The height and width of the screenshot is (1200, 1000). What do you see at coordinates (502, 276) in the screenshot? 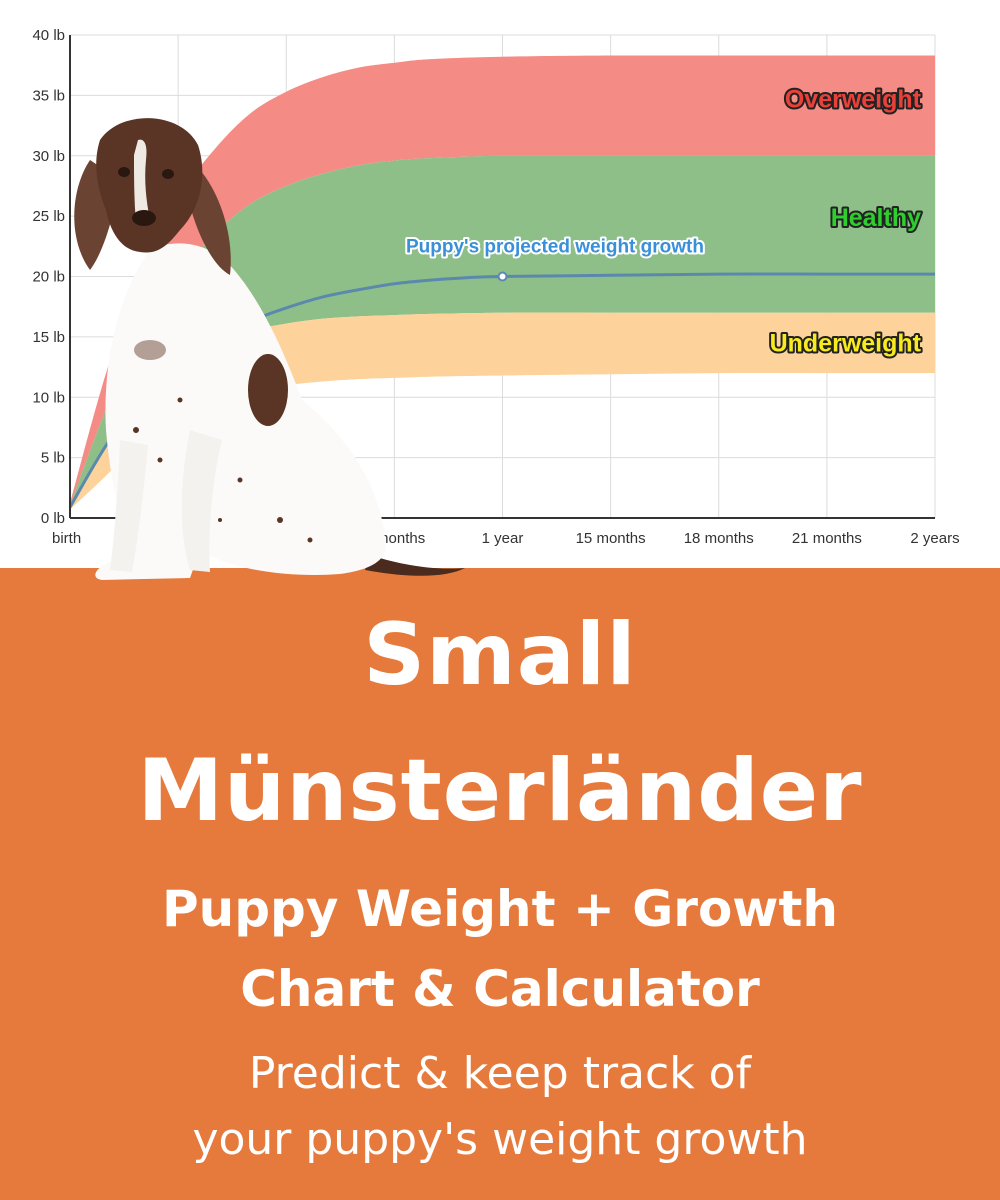
I see `projected-growth-marker` at bounding box center [502, 276].